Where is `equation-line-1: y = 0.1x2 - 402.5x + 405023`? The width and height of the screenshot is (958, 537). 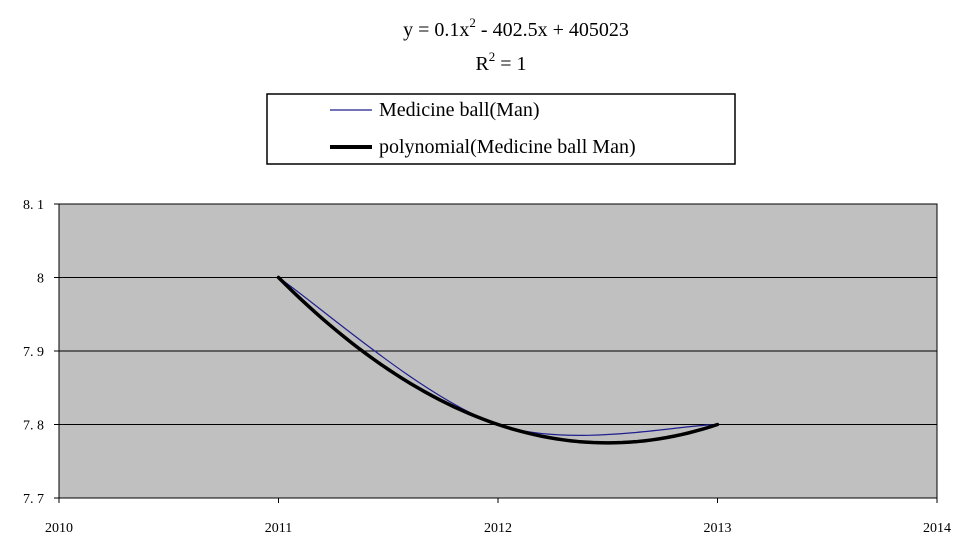 equation-line-1: y = 0.1x2 - 402.5x + 405023 is located at coordinates (516, 28).